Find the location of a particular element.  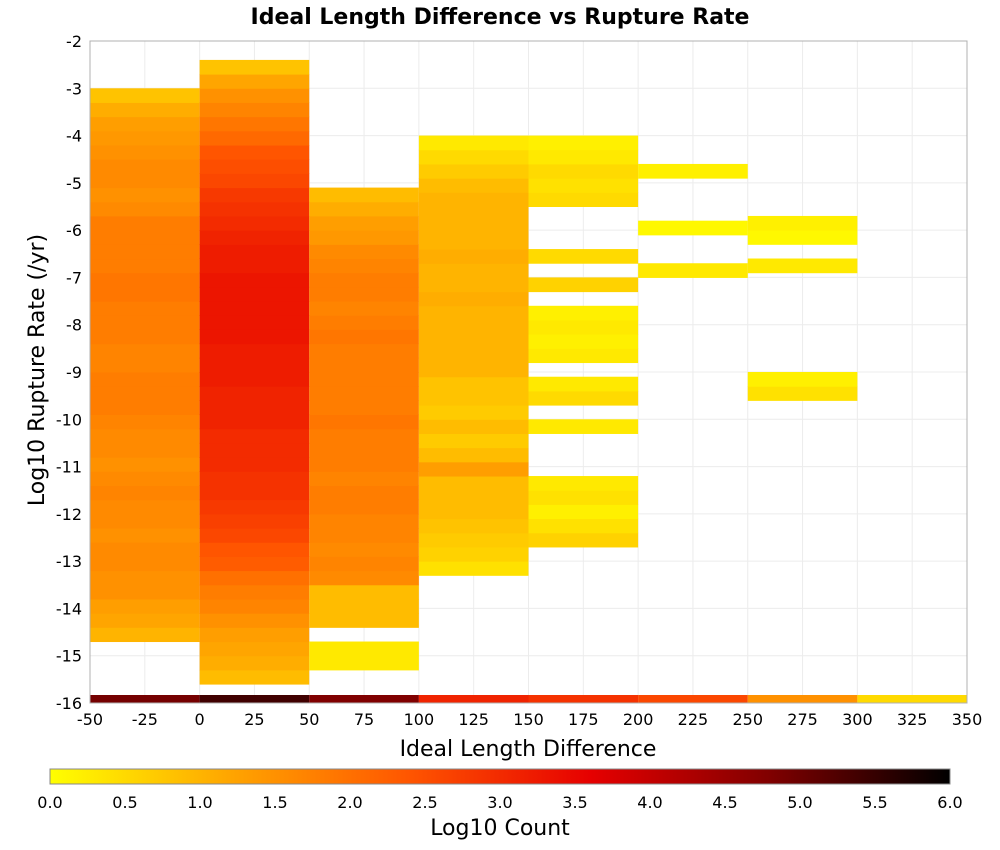

x-tick-label: 75 is located at coordinates (364, 719).